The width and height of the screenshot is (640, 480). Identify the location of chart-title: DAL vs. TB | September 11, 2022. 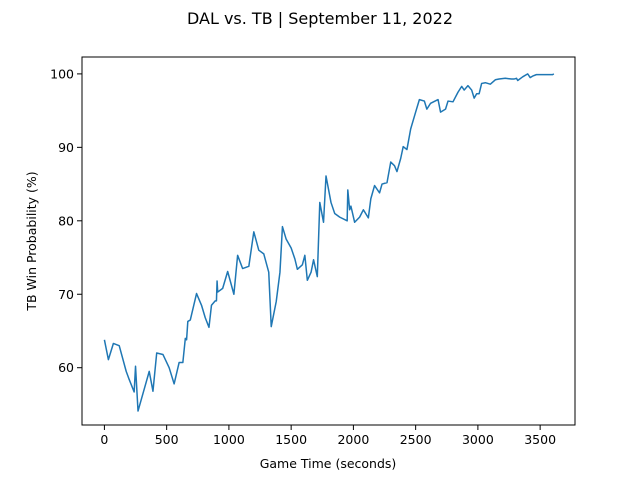
(320, 18).